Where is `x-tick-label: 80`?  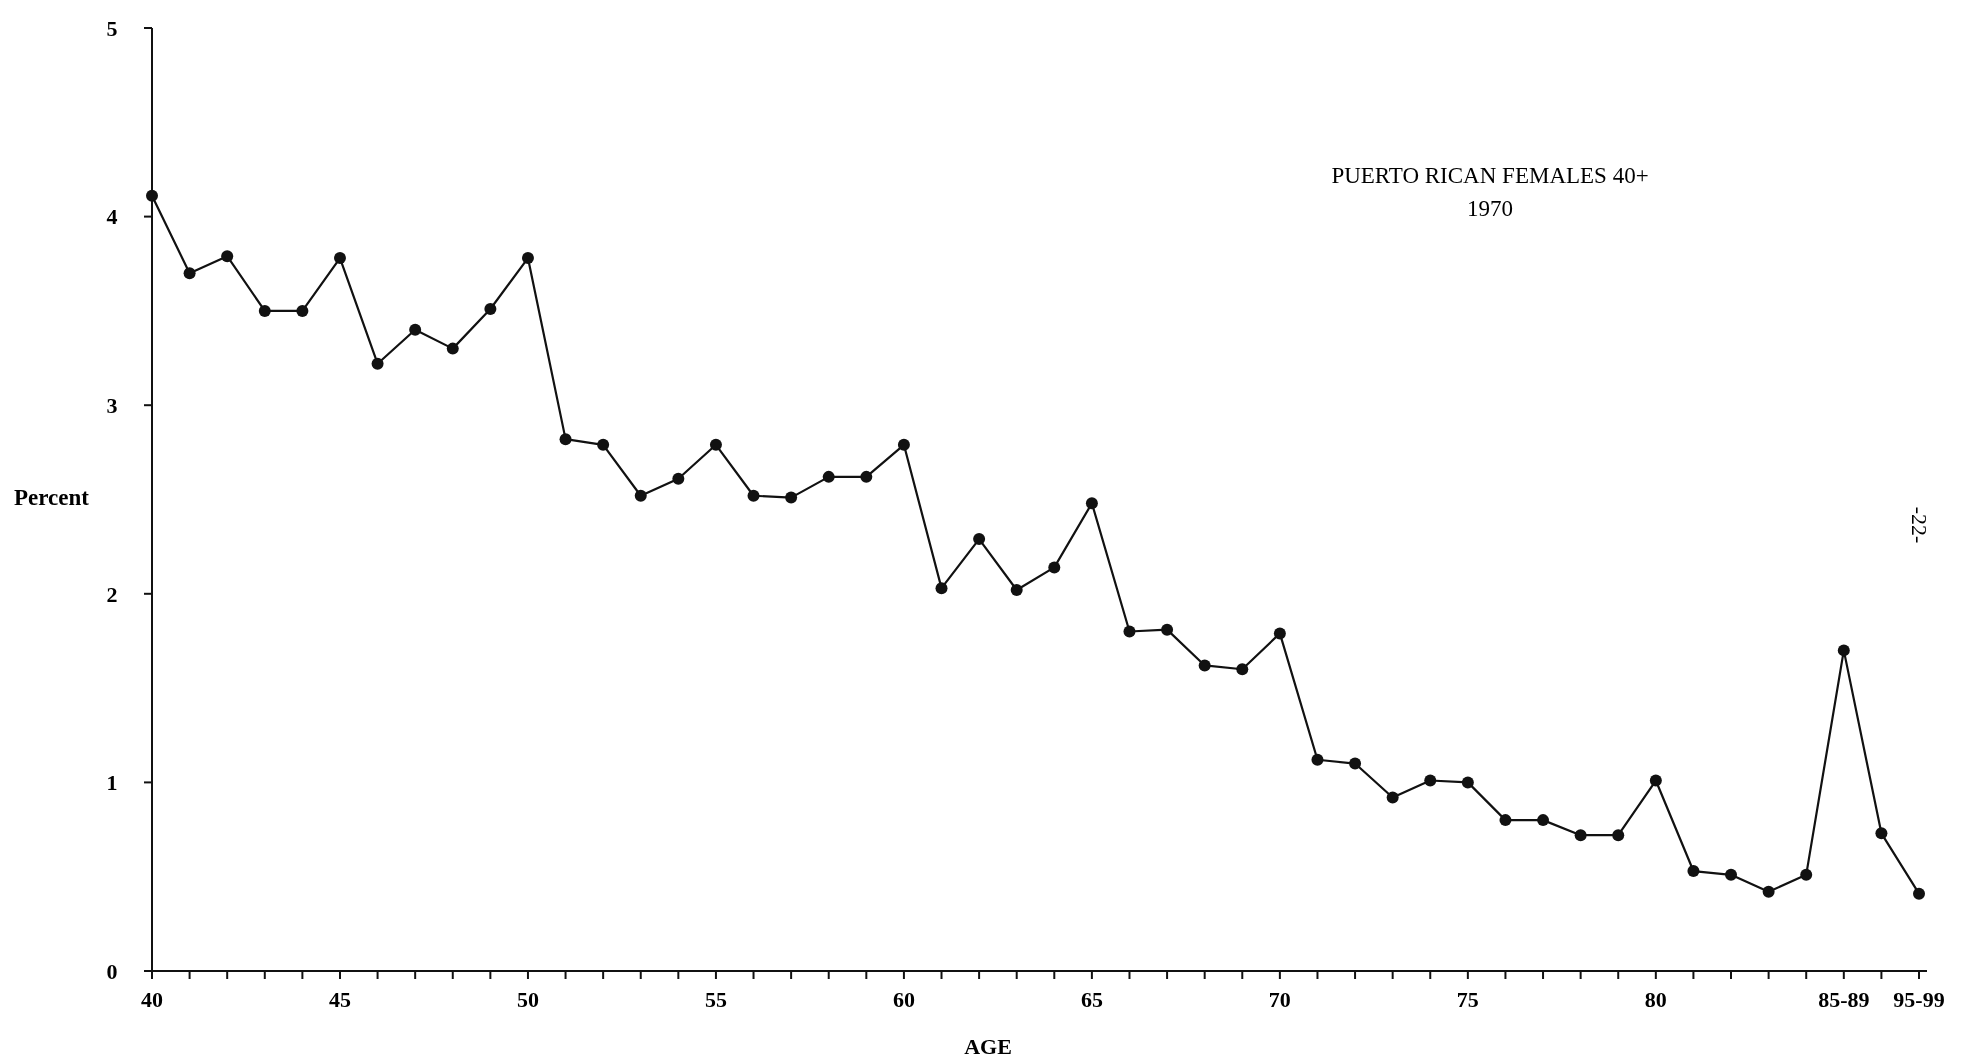
x-tick-label: 80 is located at coordinates (1655, 999).